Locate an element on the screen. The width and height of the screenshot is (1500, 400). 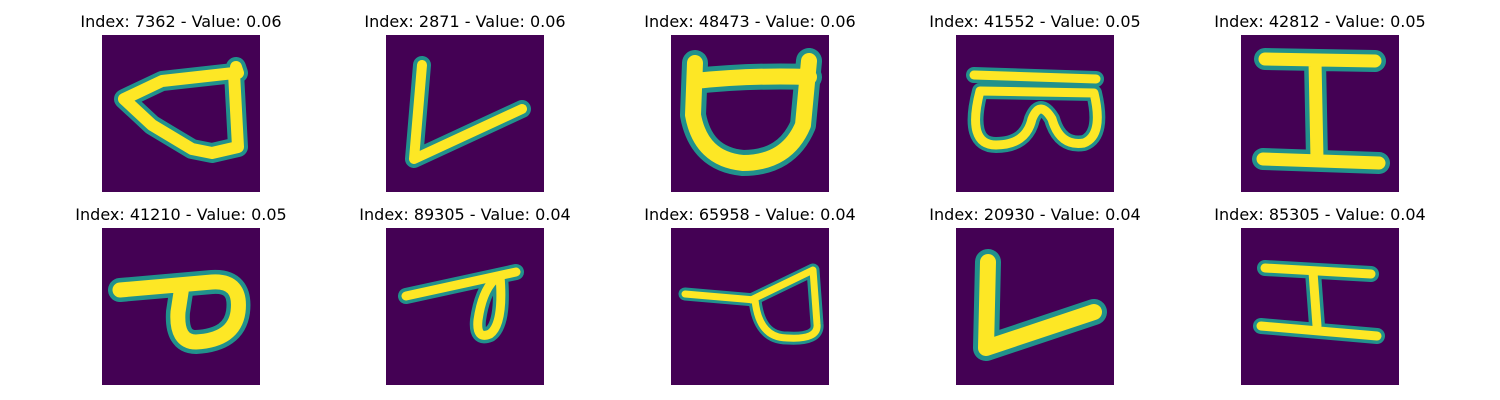
panel-title: Index: 42812 - Value: 0.05 is located at coordinates (1320, 21).